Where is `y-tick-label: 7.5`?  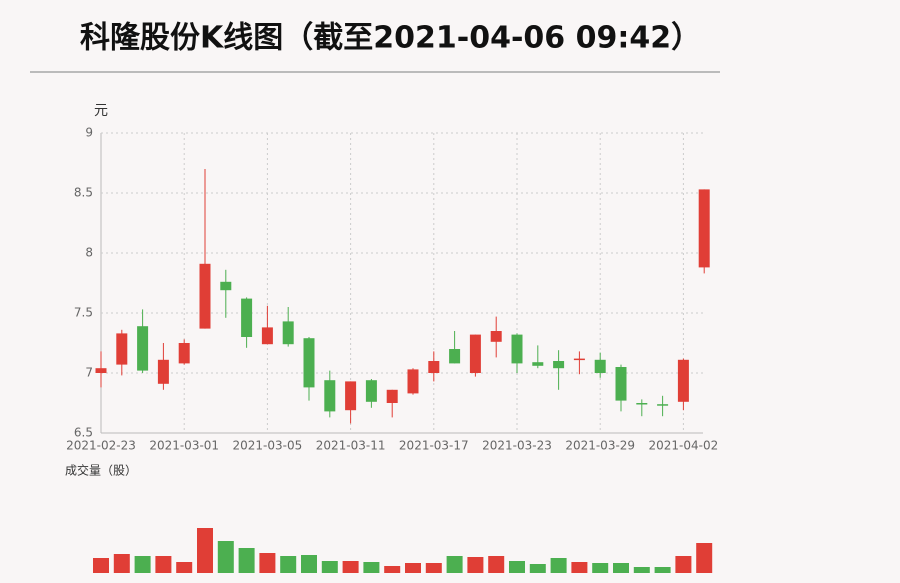
y-tick-label: 7.5 is located at coordinates (83, 313).